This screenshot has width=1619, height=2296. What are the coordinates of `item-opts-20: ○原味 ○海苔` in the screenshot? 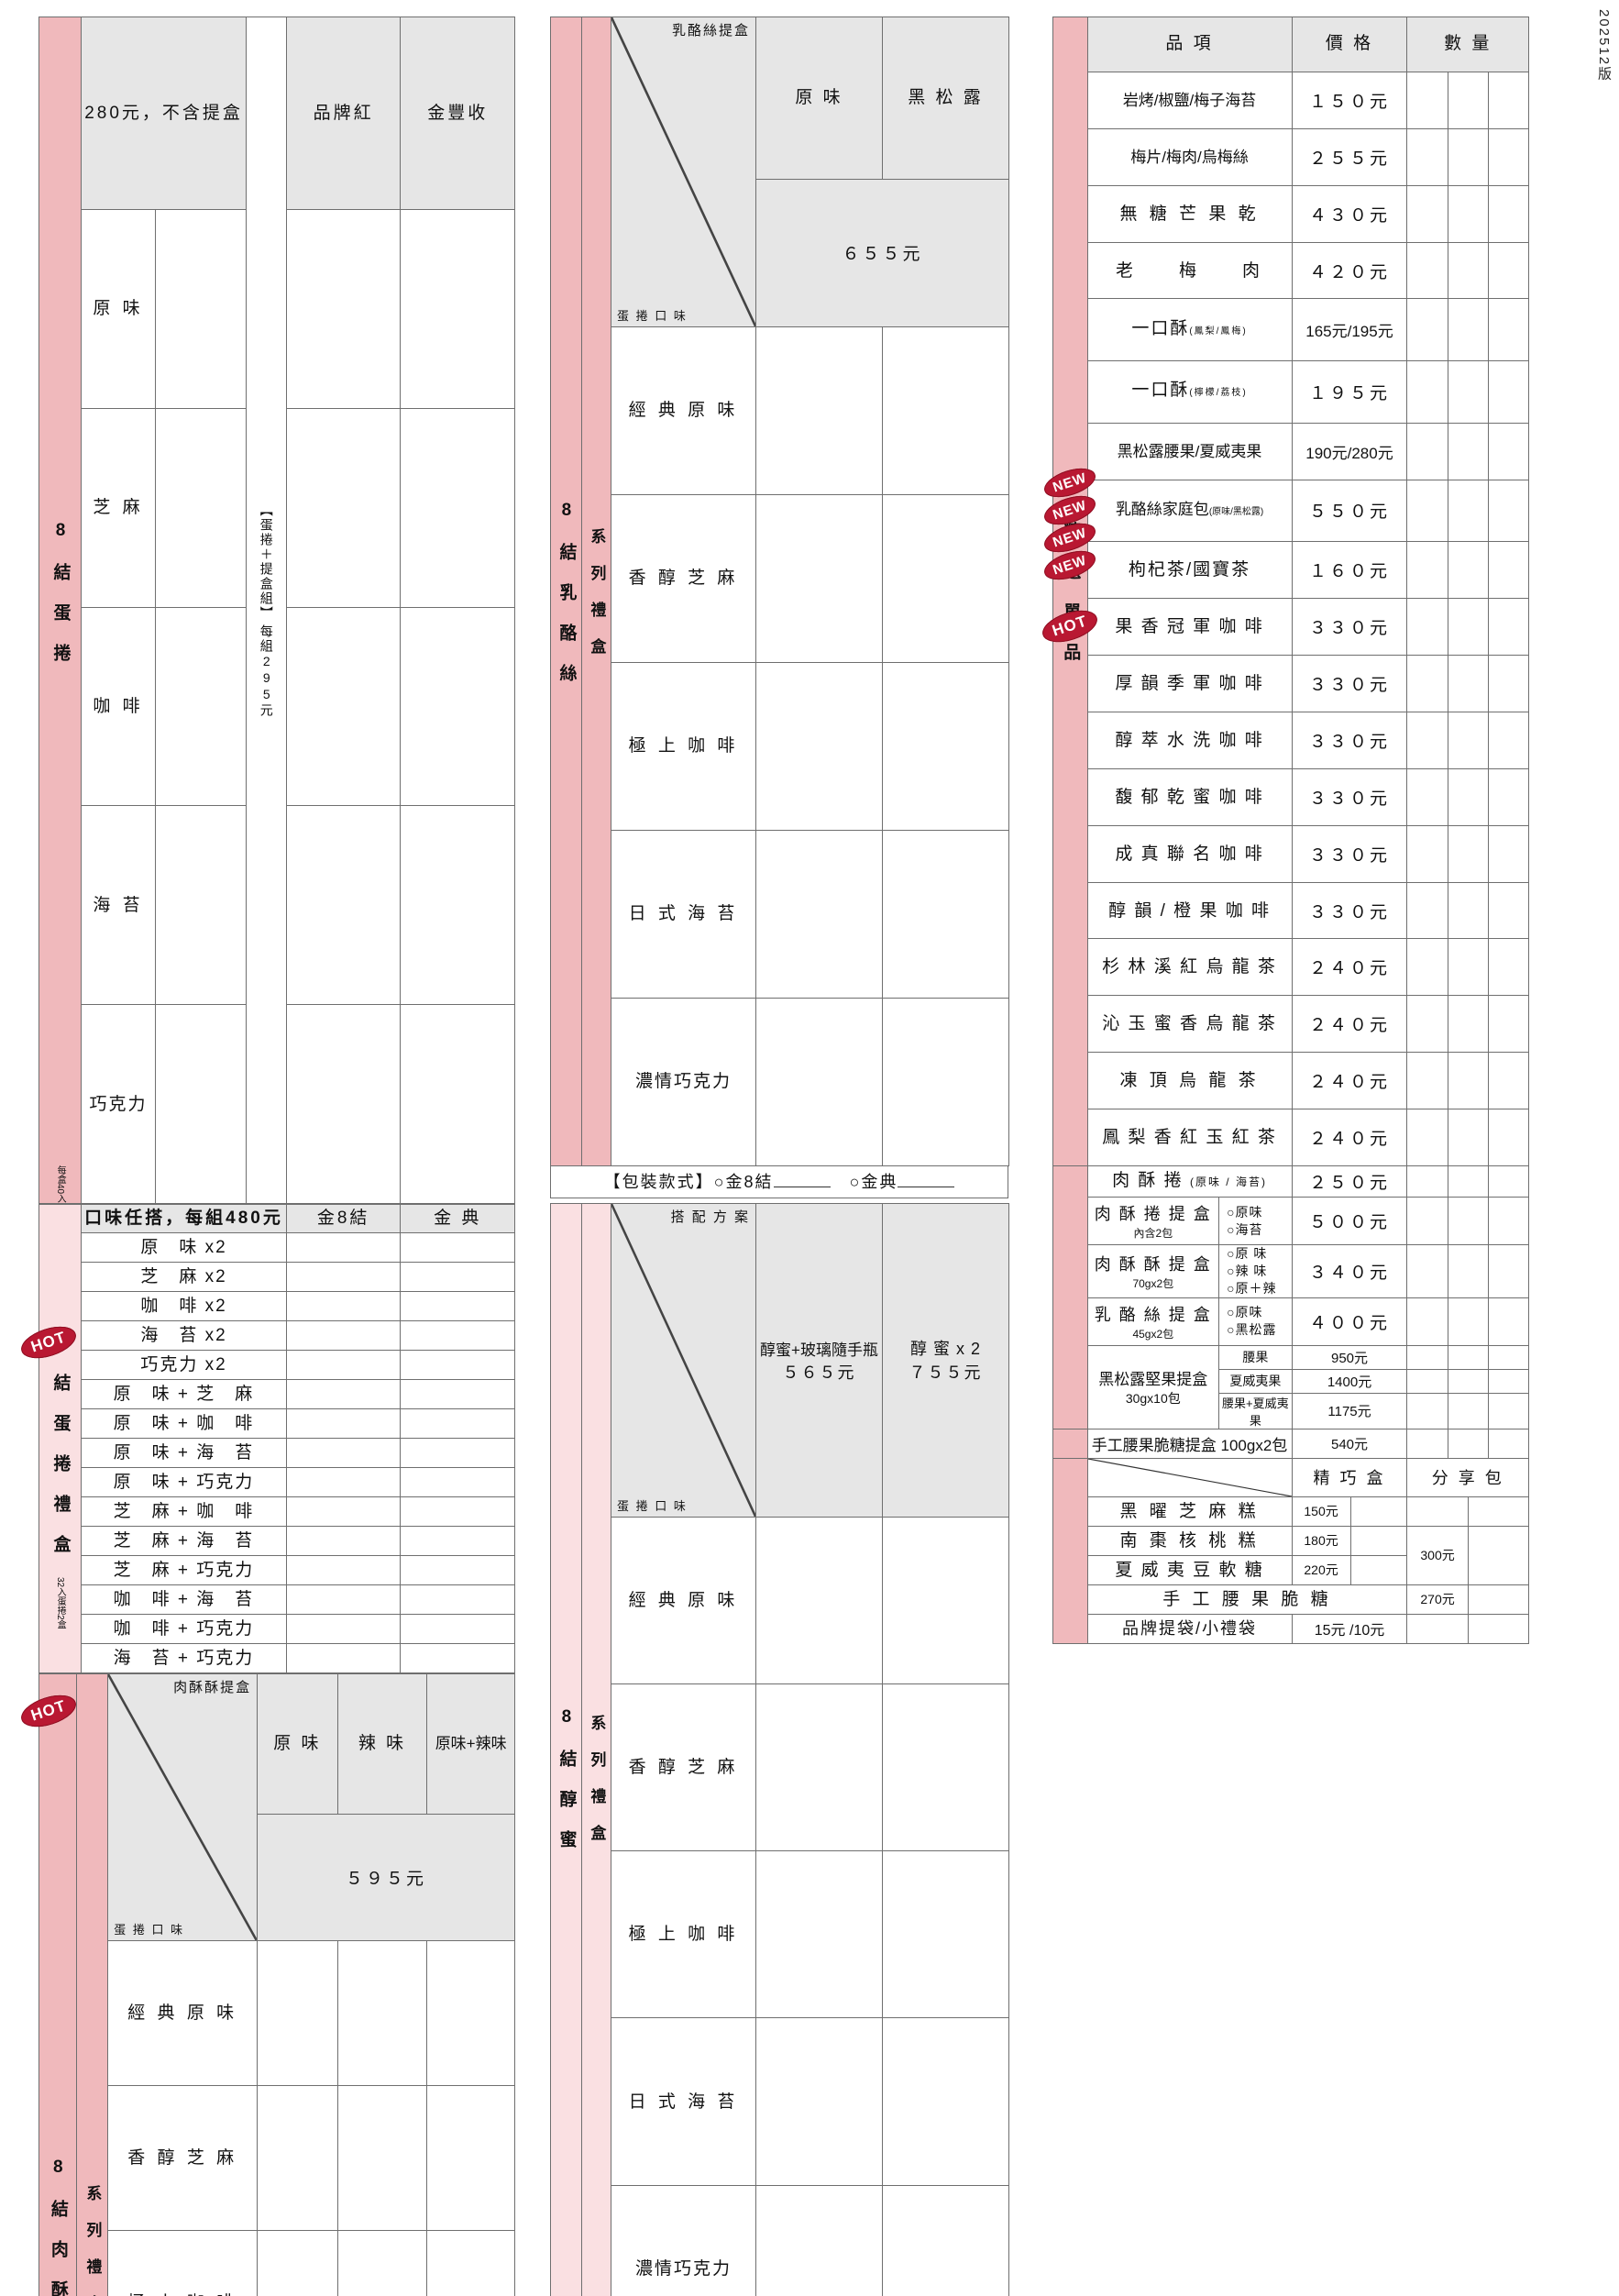 It's located at (1256, 1221).